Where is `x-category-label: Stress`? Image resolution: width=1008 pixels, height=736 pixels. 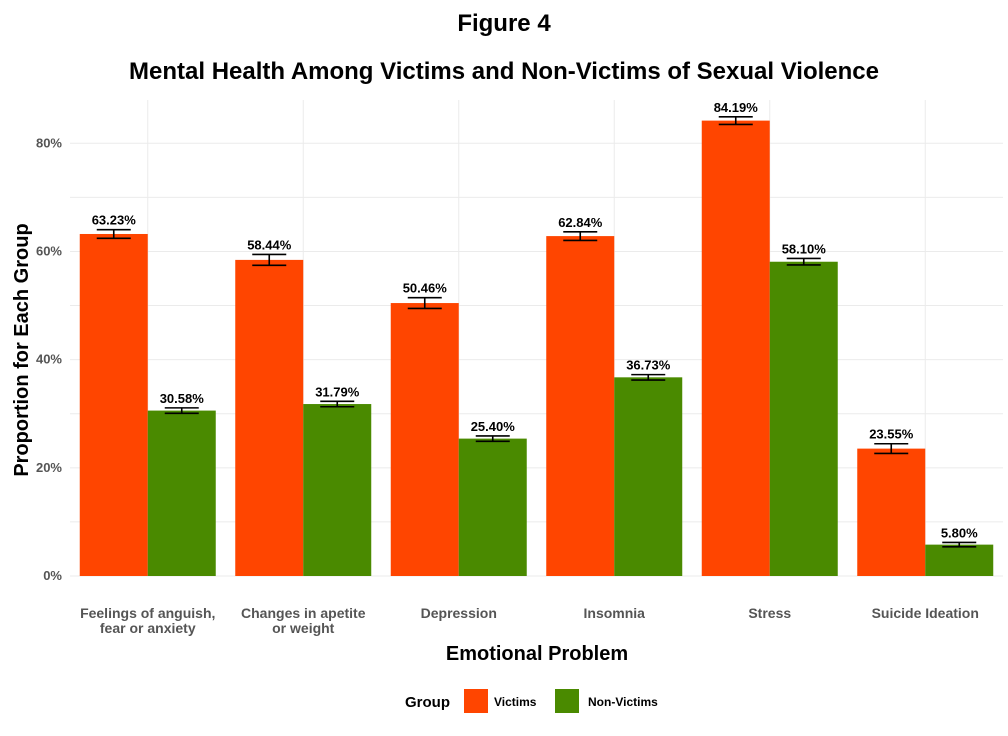
x-category-label: Stress is located at coordinates (769, 613).